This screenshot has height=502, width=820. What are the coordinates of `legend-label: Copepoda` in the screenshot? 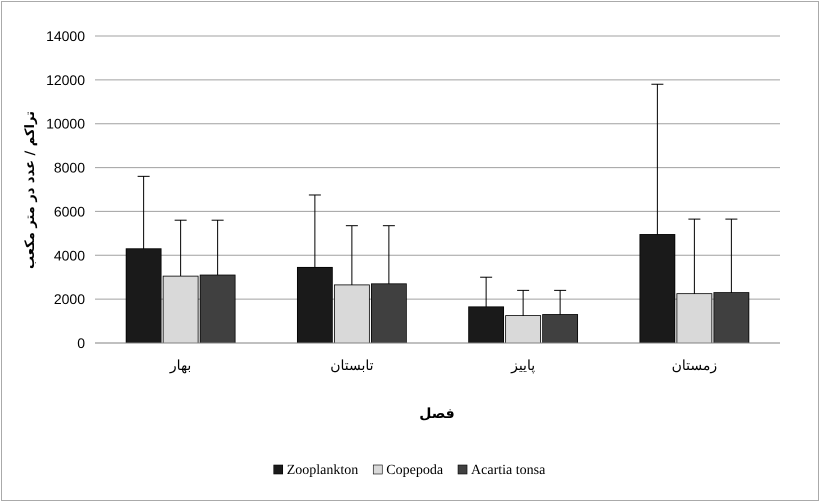 It's located at (415, 470).